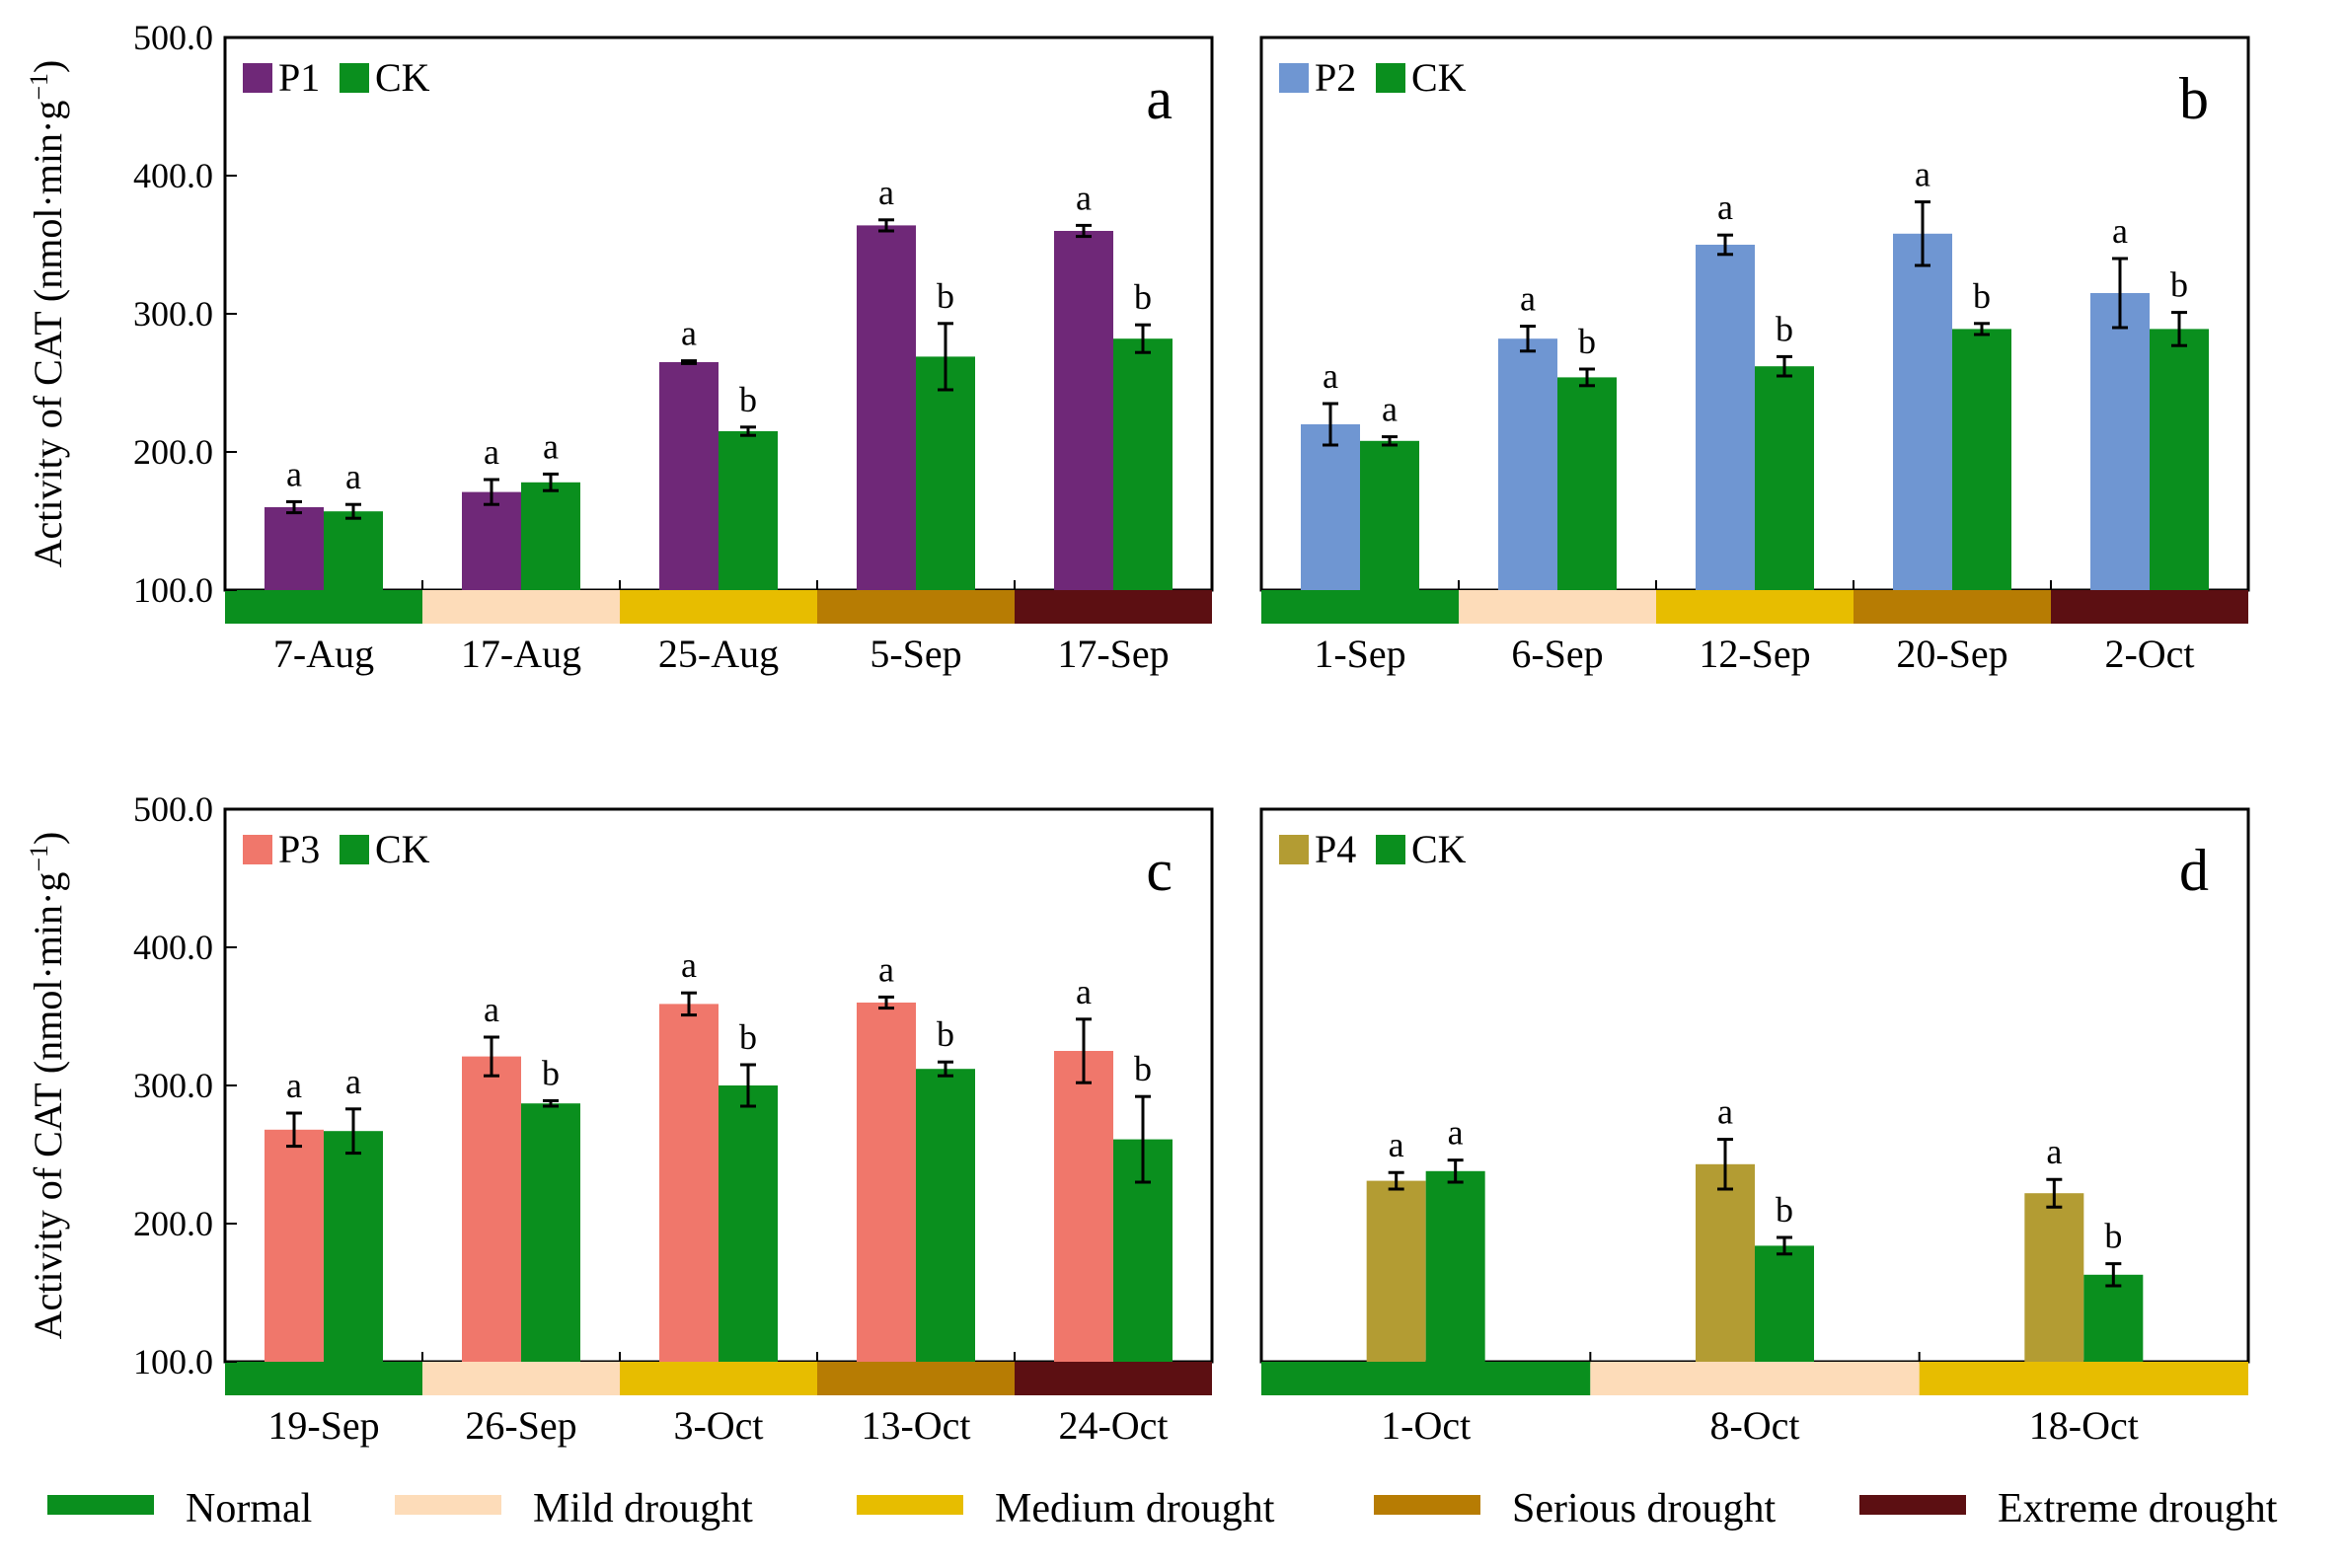 This screenshot has width=2346, height=1568. I want to click on legend-label-condition-2: Mild drought, so click(643, 1508).